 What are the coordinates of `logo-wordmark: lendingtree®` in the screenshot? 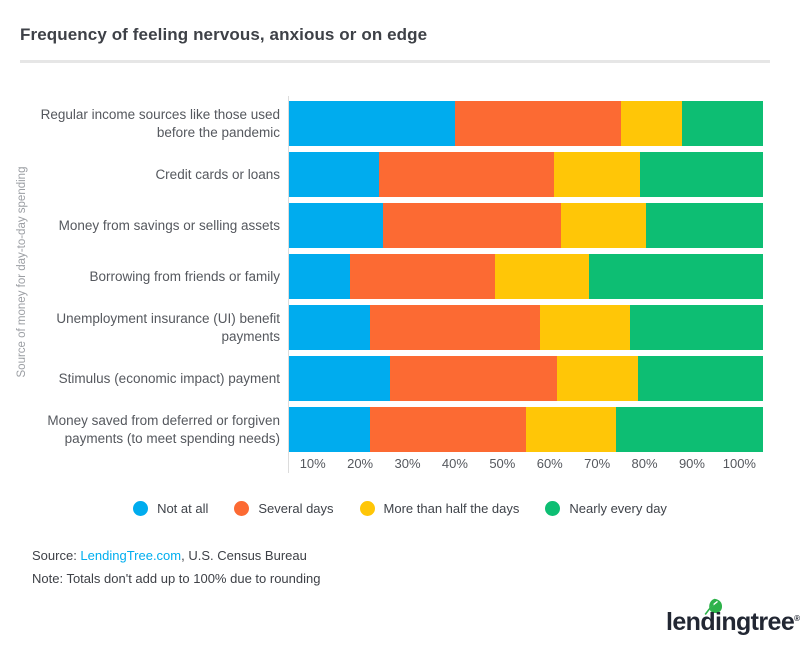 It's located at (733, 622).